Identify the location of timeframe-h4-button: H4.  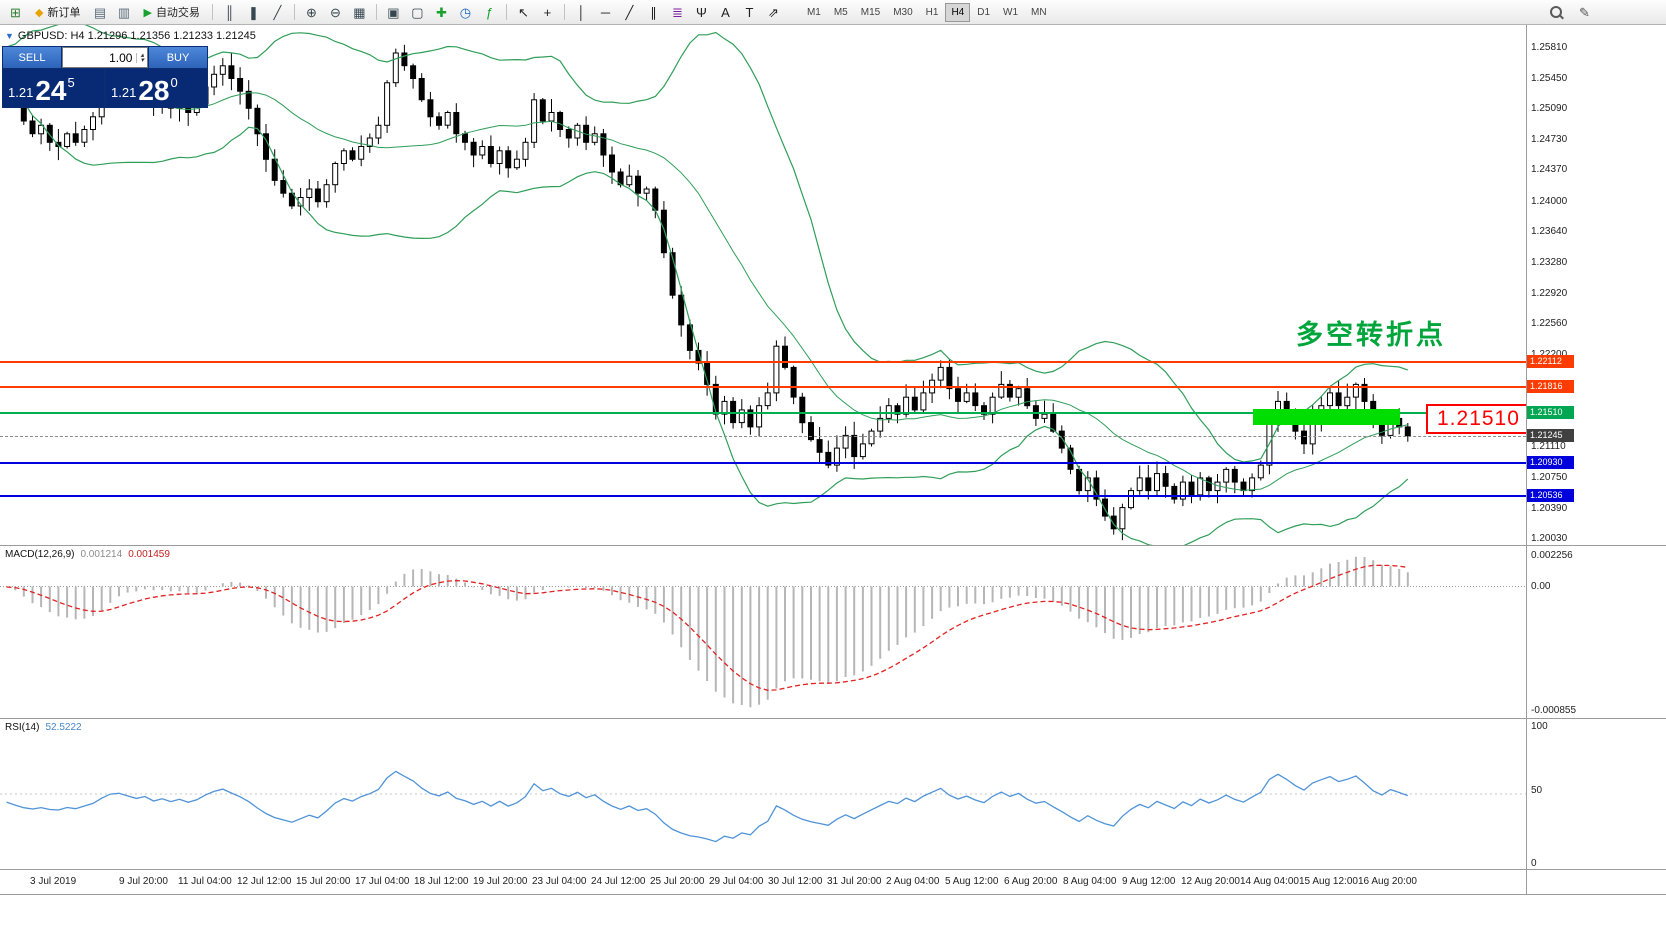
(958, 12).